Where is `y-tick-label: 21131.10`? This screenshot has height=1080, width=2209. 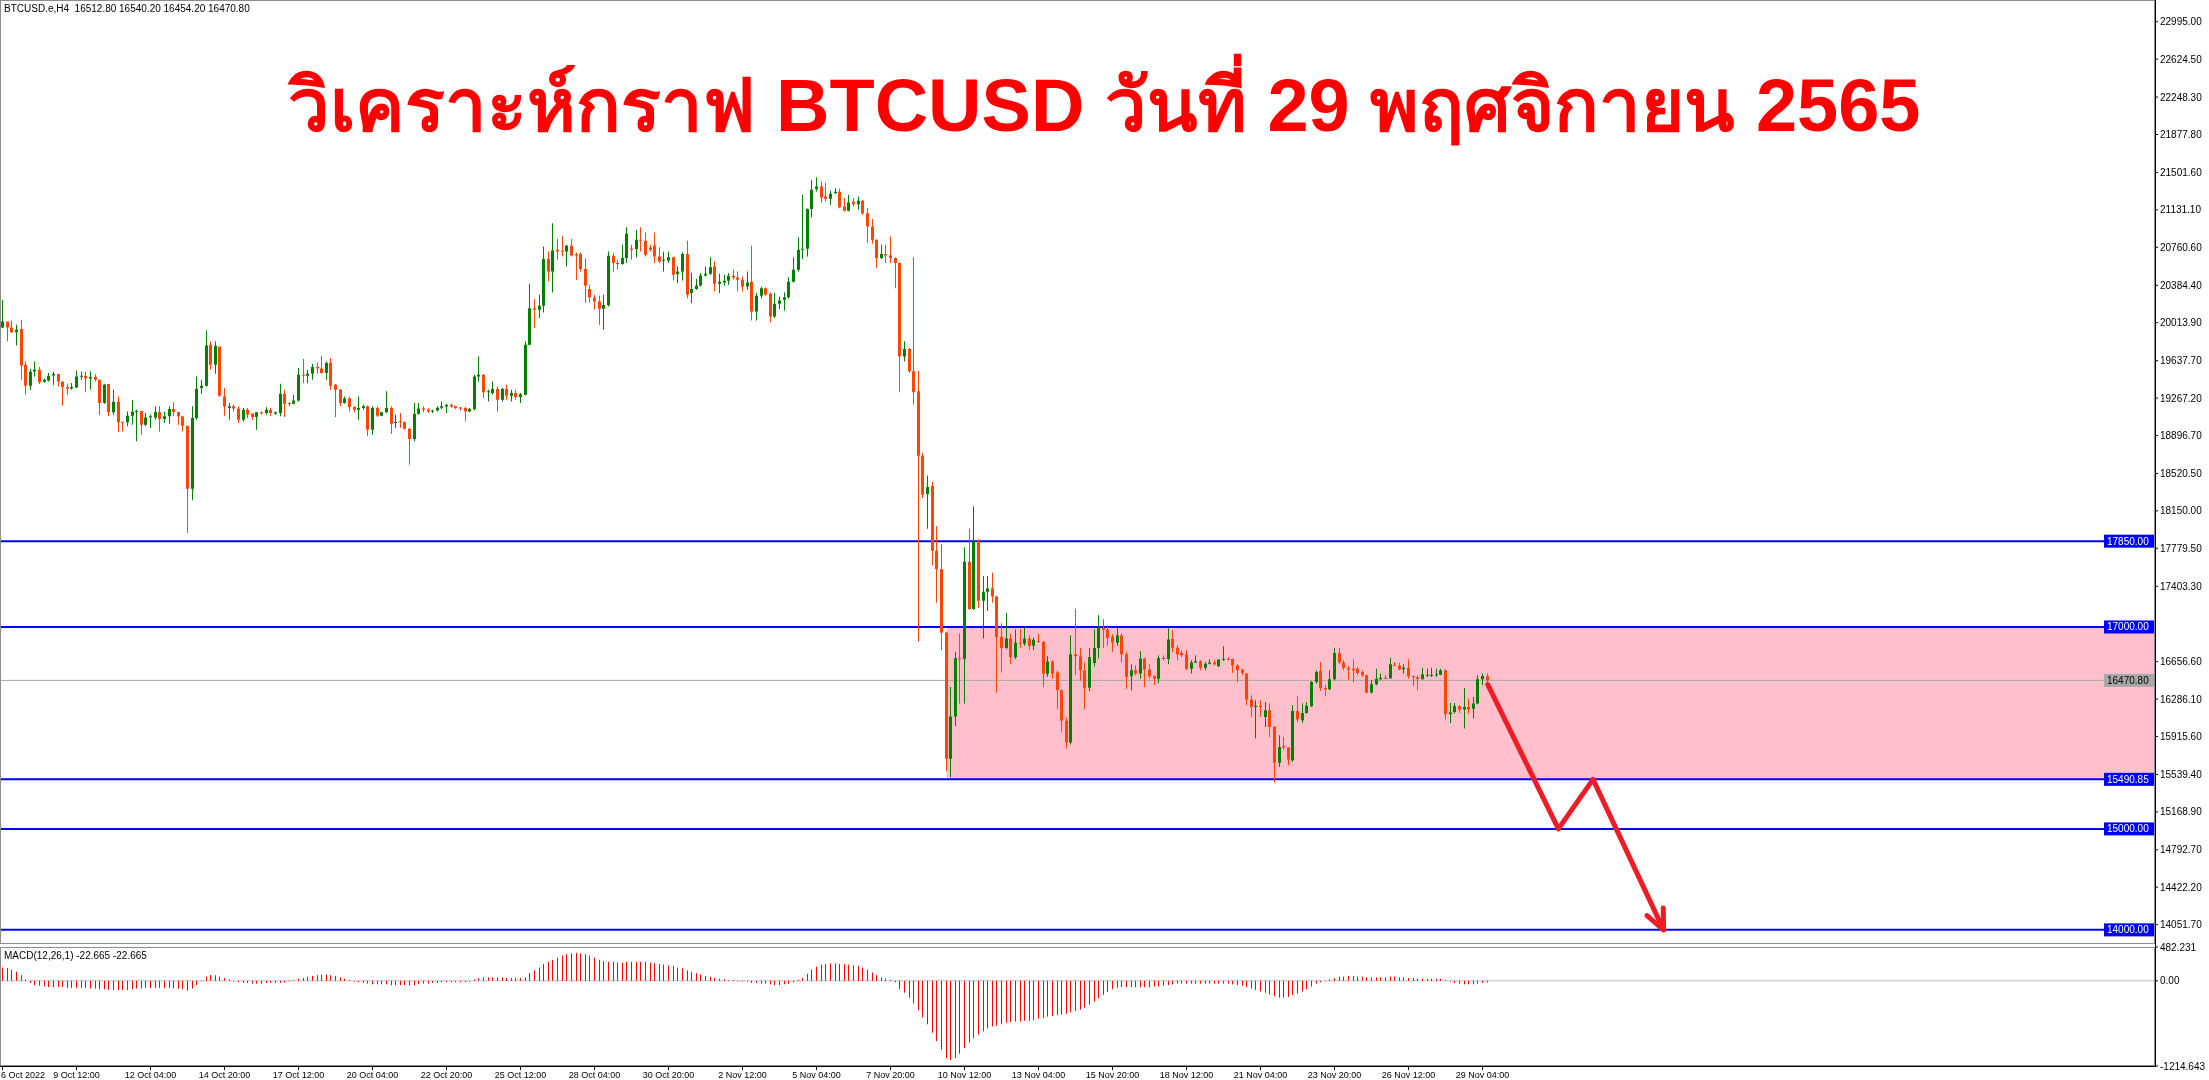 y-tick-label: 21131.10 is located at coordinates (2181, 210).